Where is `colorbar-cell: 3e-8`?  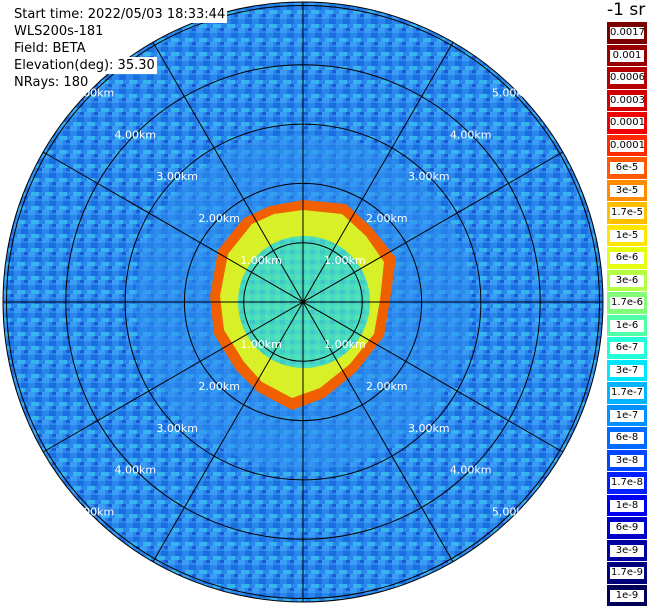
colorbar-cell: 3e-8 is located at coordinates (627, 460).